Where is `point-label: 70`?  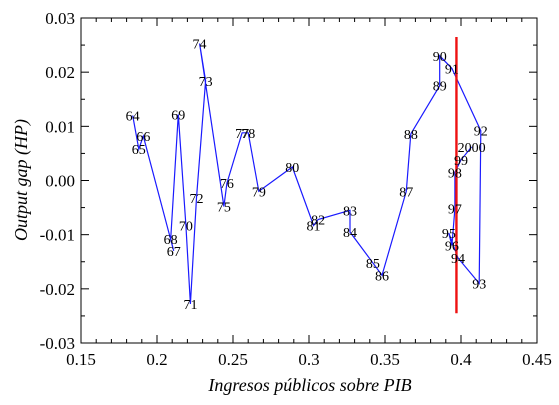 point-label: 70 is located at coordinates (186, 226).